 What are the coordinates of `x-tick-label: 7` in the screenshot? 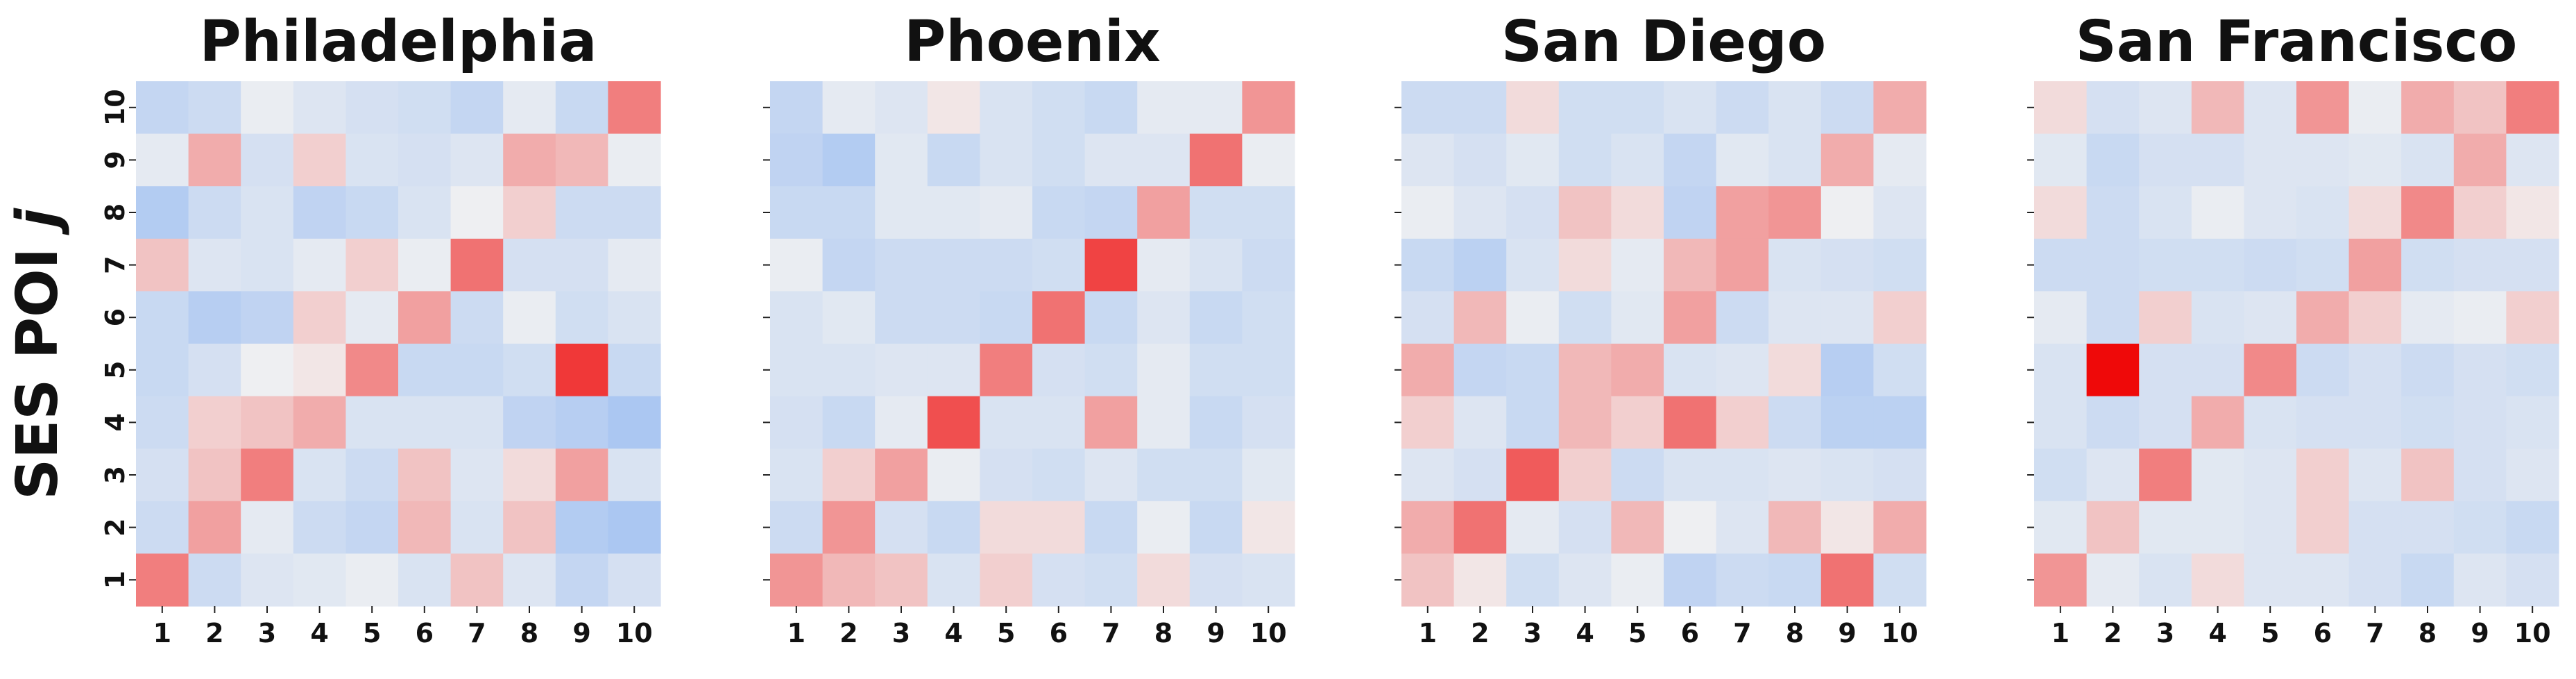 It's located at (477, 633).